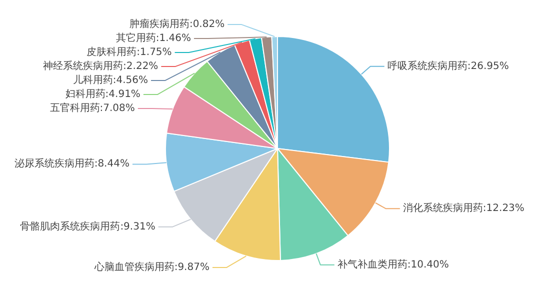 This screenshot has height=293, width=553. What do you see at coordinates (151, 267) in the screenshot?
I see `slice-label: 心脑血管疾病用药:9.87%` at bounding box center [151, 267].